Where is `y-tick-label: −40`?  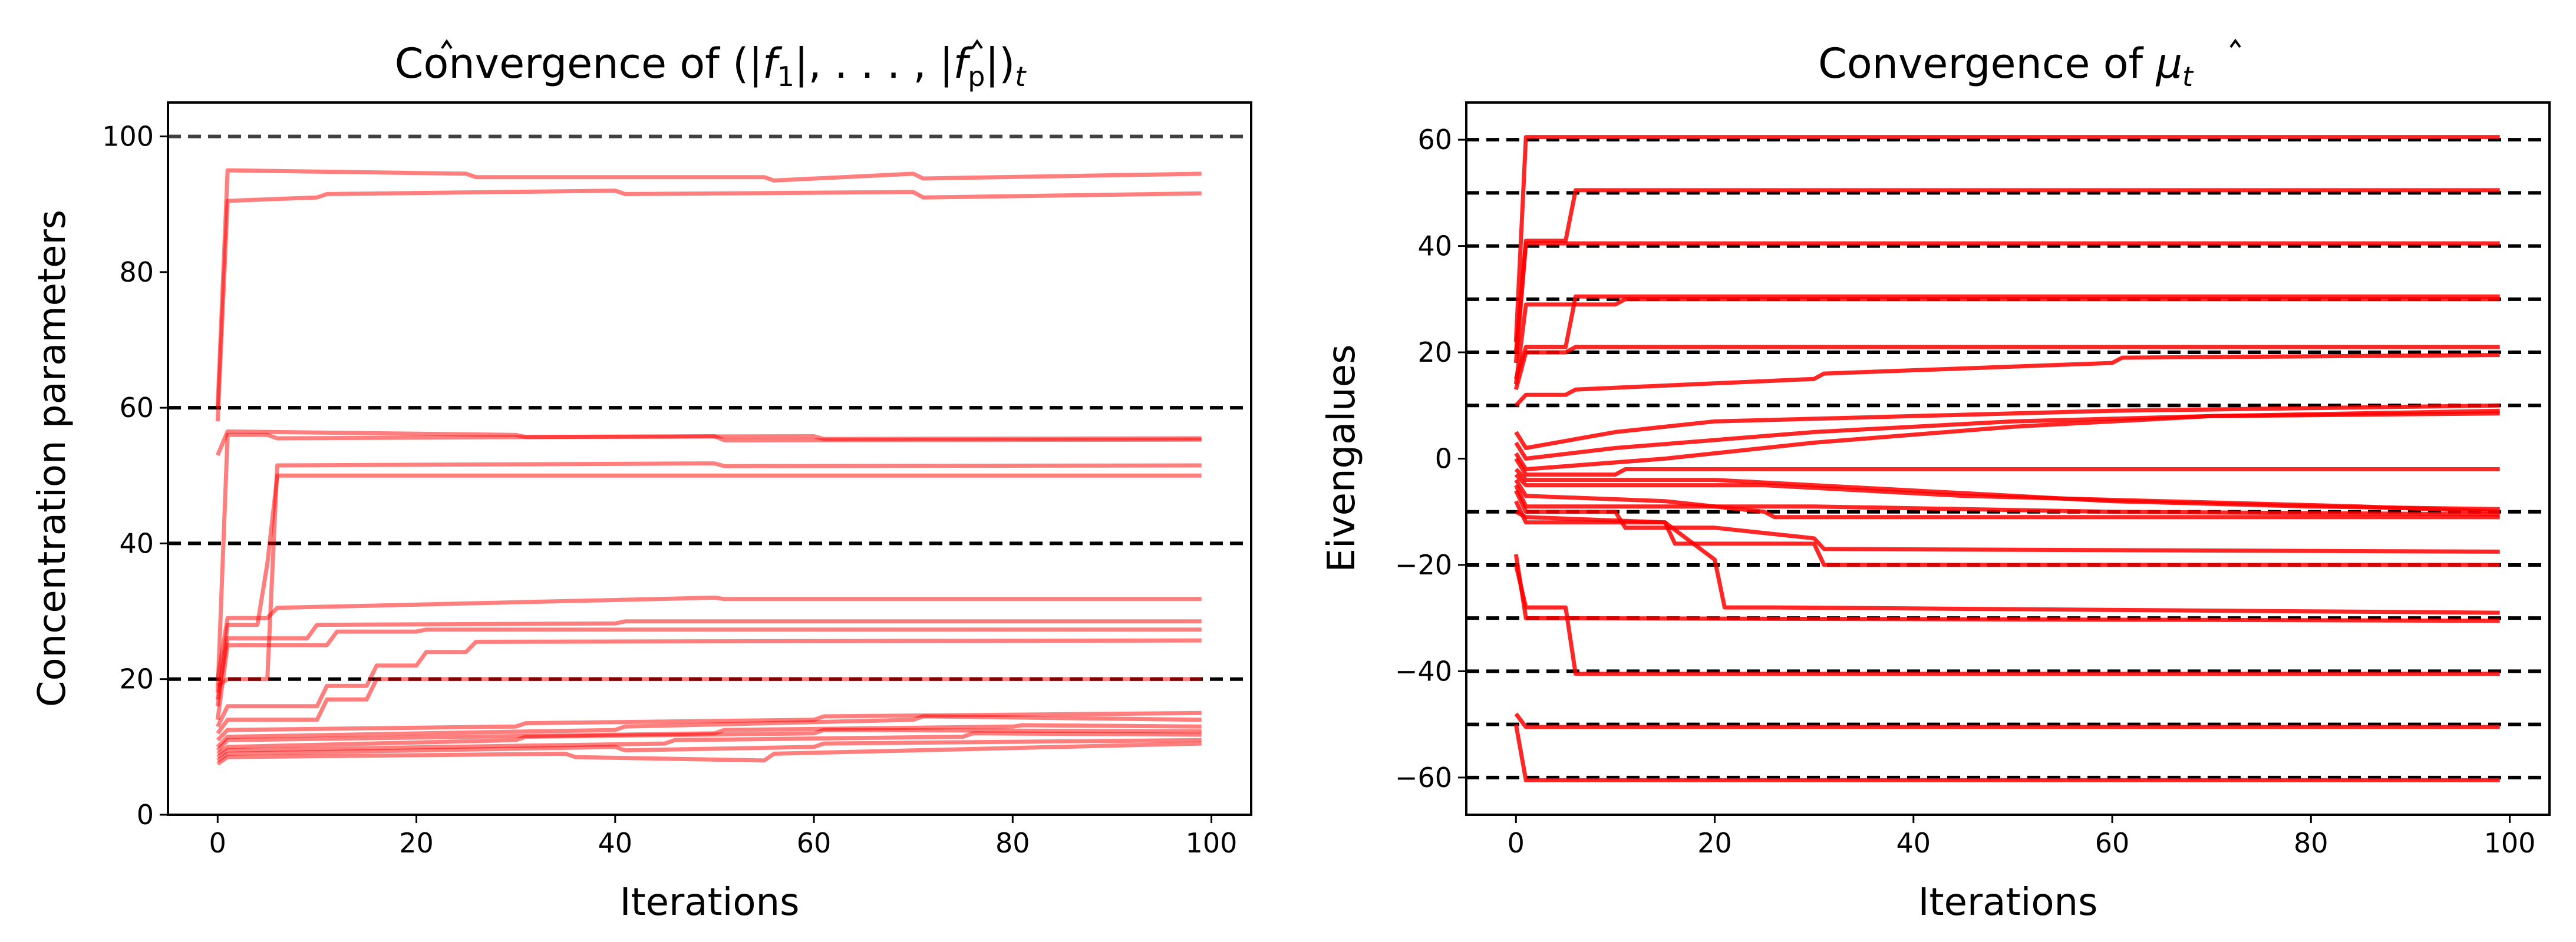
y-tick-label: −40 is located at coordinates (1423, 671).